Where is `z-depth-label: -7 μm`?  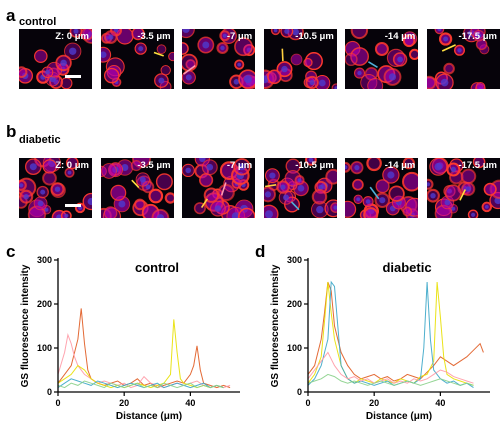
z-depth-label: -7 μm is located at coordinates (239, 165).